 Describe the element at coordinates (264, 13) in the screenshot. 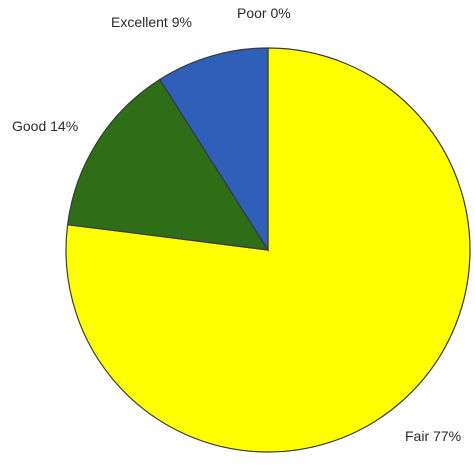

I see `label-poor: Poor 0%` at that location.